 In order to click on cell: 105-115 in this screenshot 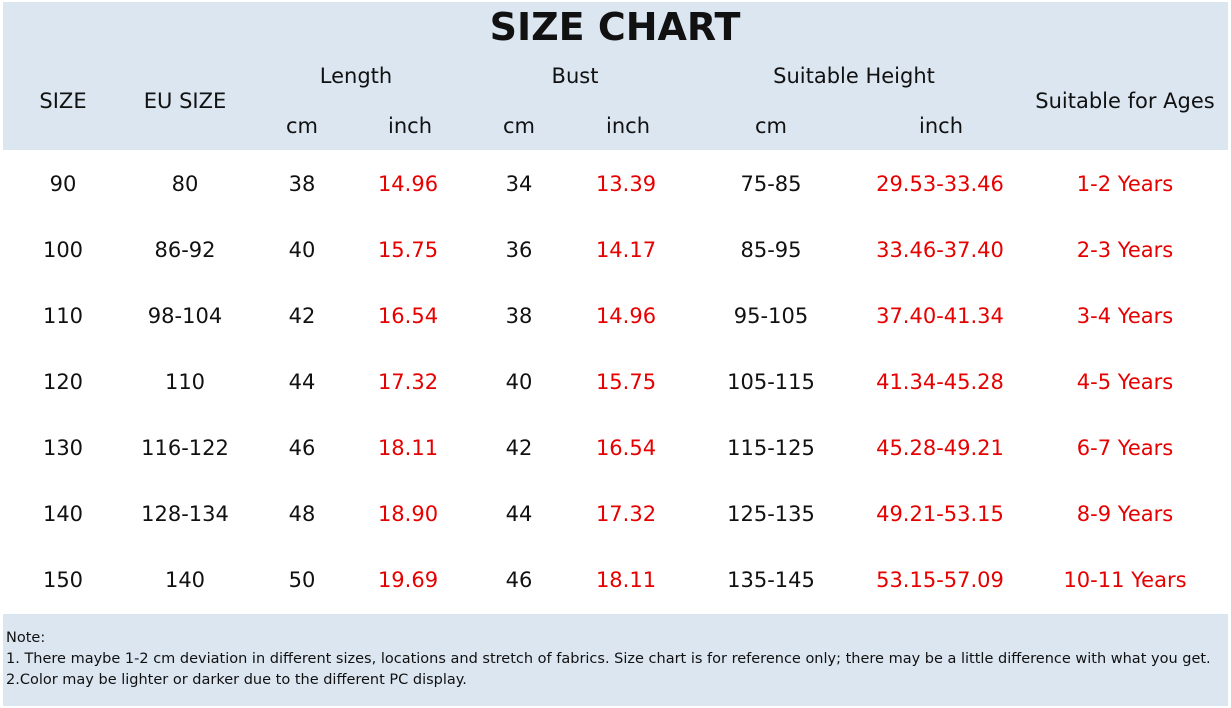, I will do `click(771, 382)`.